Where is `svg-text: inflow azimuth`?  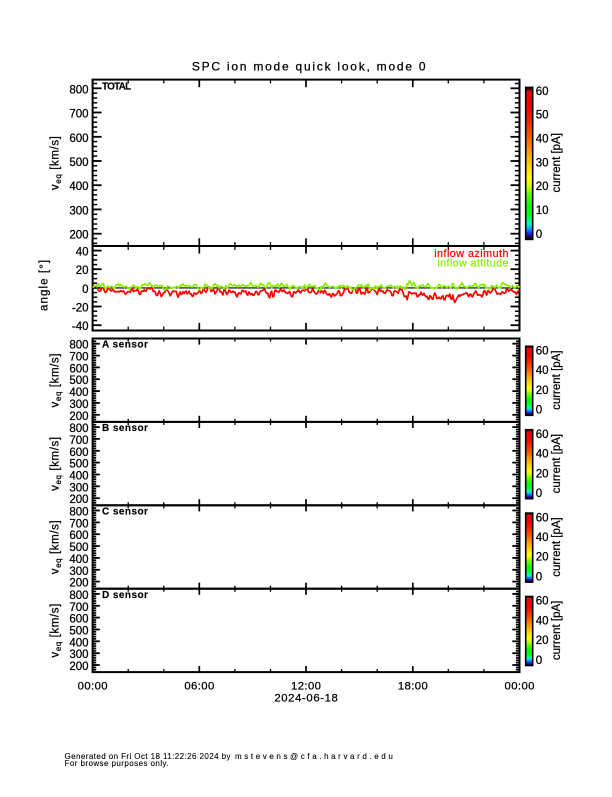 svg-text: inflow azimuth is located at coordinates (471, 254).